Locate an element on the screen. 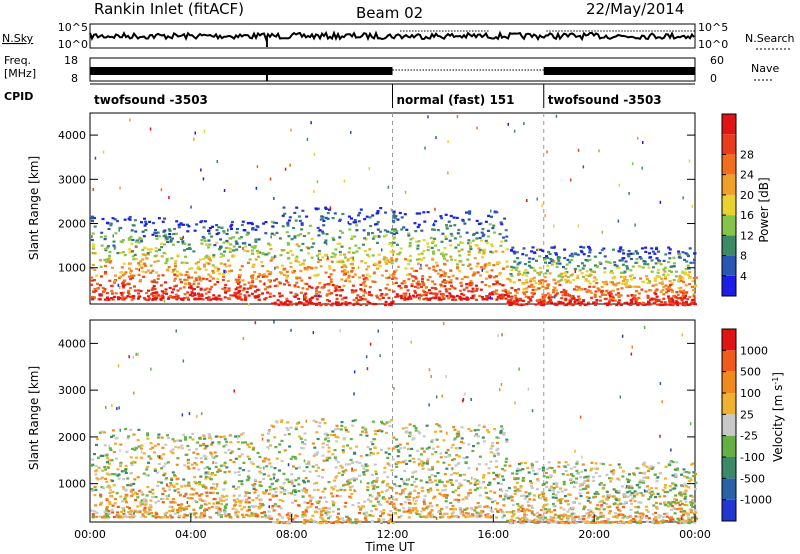 This screenshot has width=800, height=554. nsky-tick-top: 10^5 is located at coordinates (73, 27).